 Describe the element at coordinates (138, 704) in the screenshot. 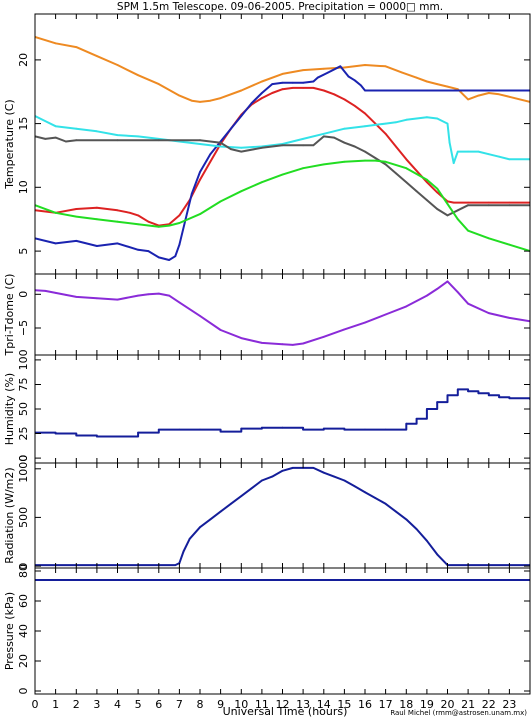

I see `x-tick-label: 5` at that location.